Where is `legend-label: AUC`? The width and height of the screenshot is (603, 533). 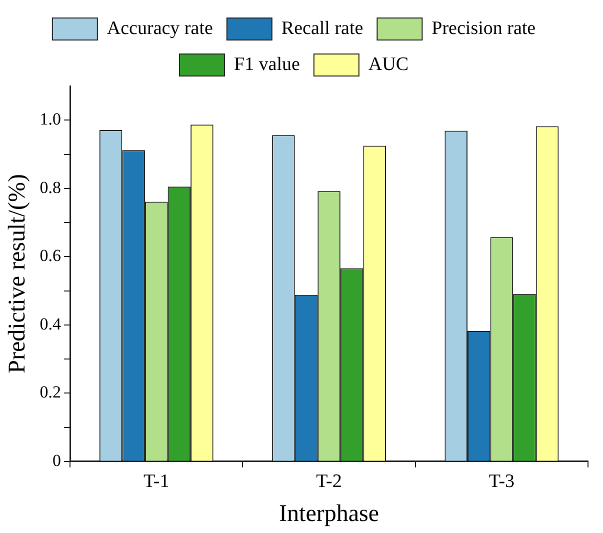
legend-label: AUC is located at coordinates (388, 64).